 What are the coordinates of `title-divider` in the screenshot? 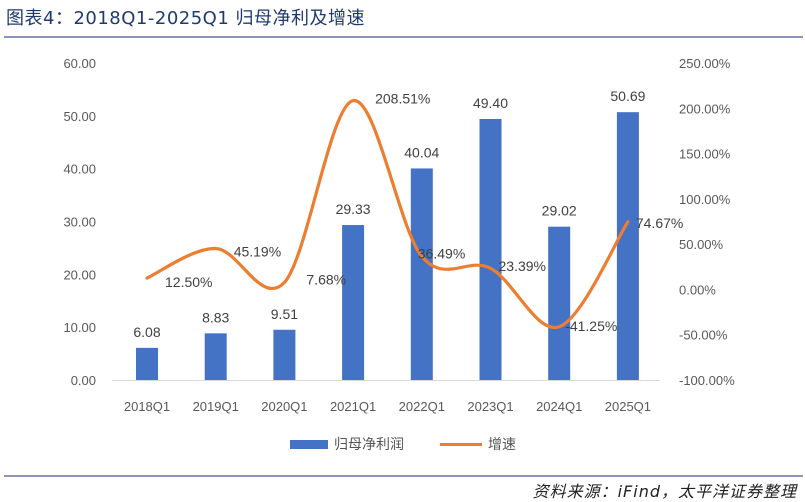 It's located at (403, 37).